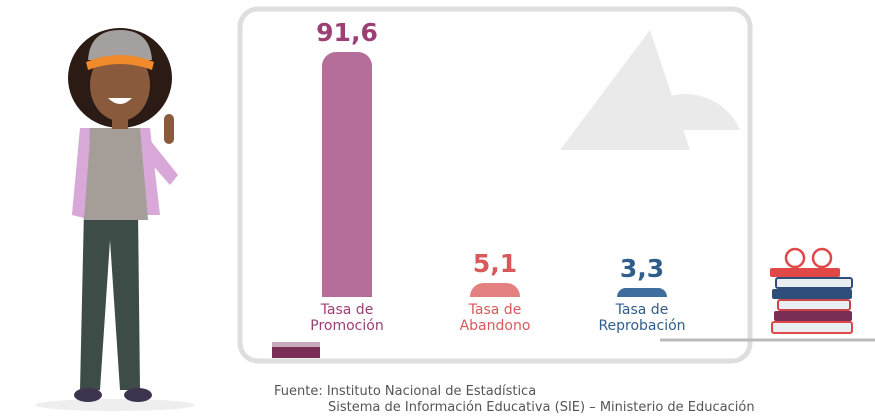  What do you see at coordinates (347, 318) in the screenshot?
I see `category-label: Tasa de Promoción` at bounding box center [347, 318].